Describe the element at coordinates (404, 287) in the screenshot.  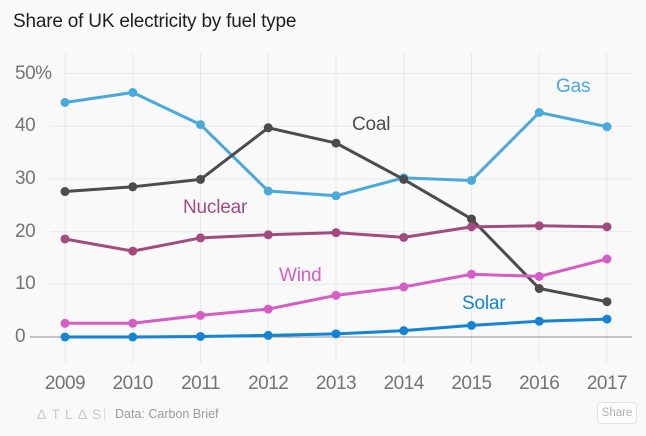
I see `data-point-wind-2014` at that location.